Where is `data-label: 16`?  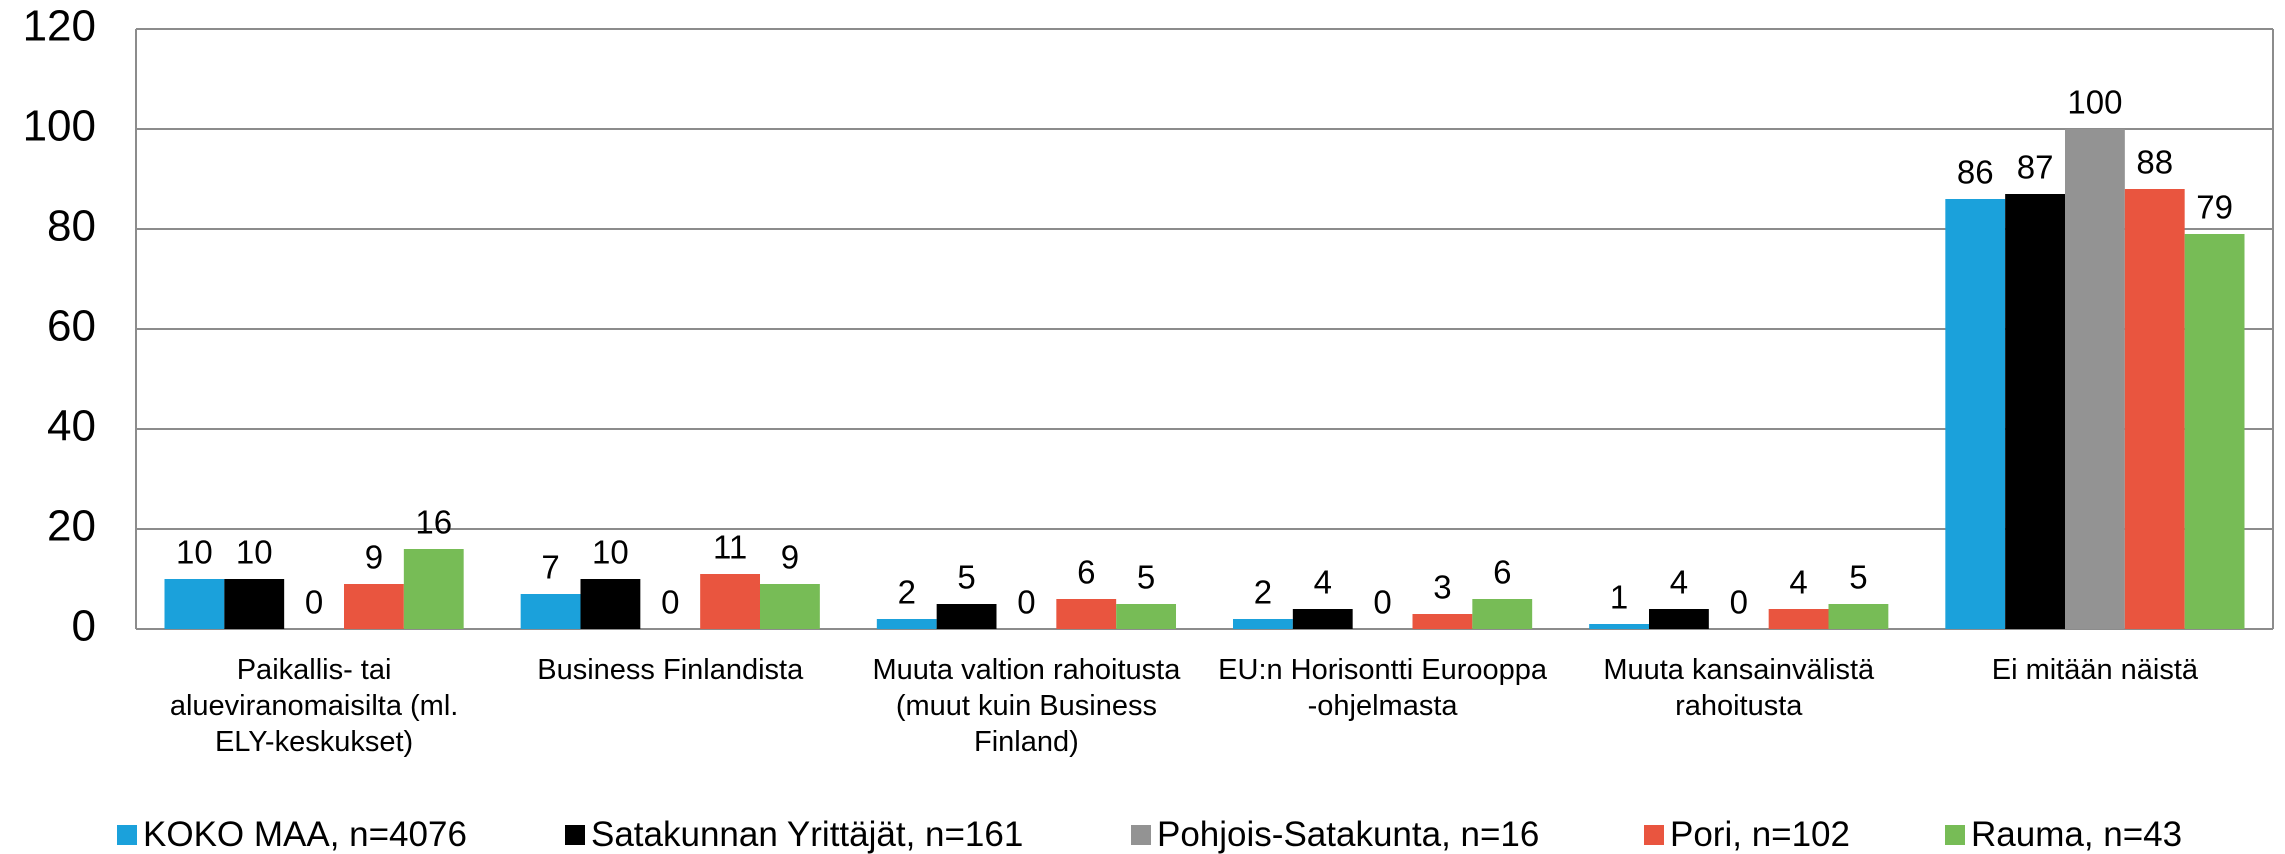
data-label: 16 is located at coordinates (433, 522).